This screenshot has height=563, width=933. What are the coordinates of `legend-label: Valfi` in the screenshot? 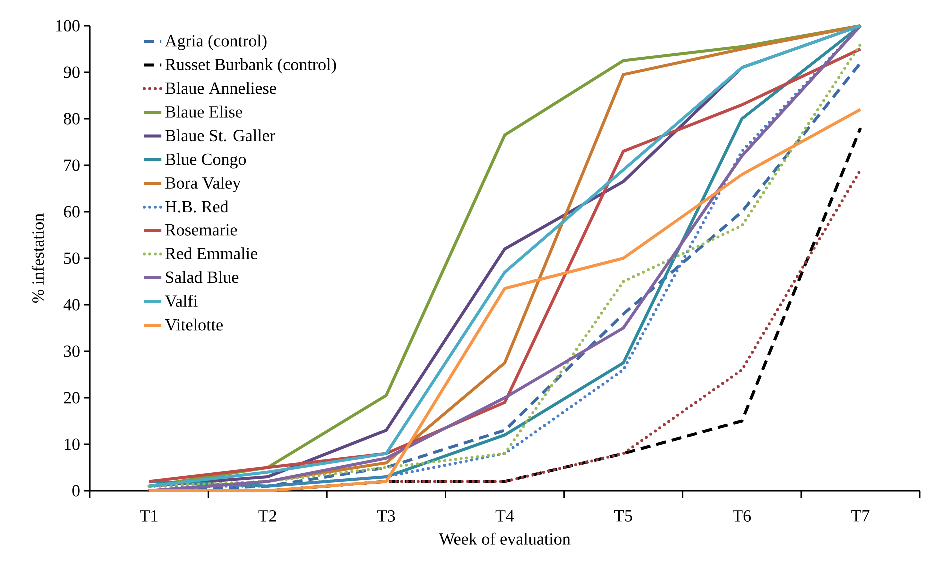 It's located at (181, 301).